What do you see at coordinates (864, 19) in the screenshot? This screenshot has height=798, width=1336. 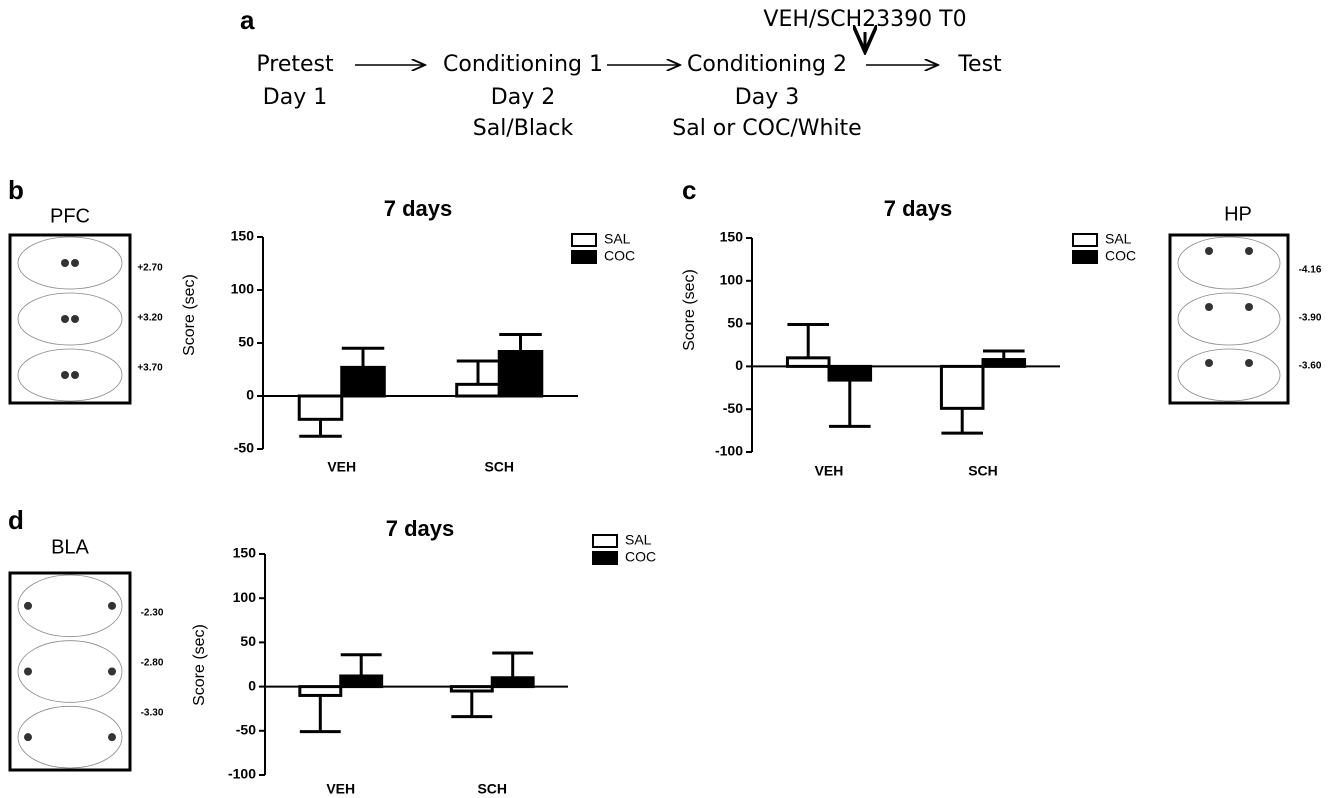 I see `treatment-label: VEH/SCH23390 T0` at bounding box center [864, 19].